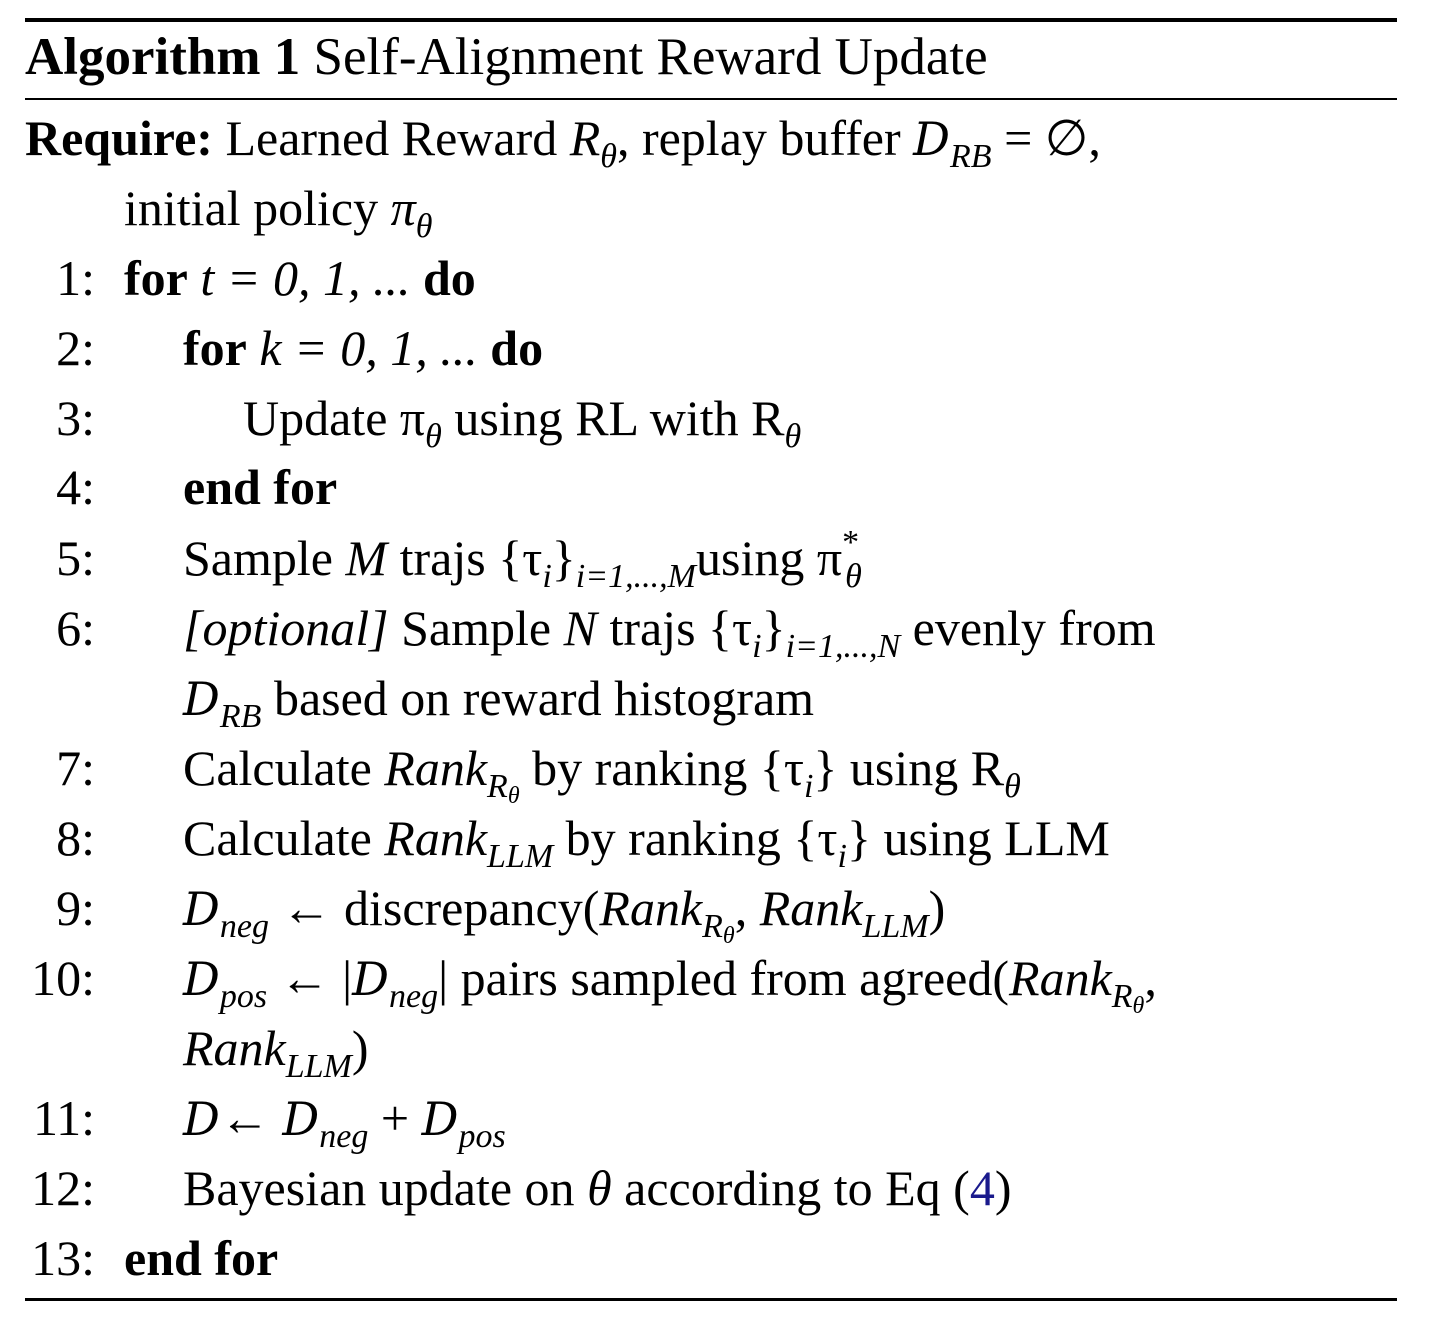  I want to click on top-rule, so click(711, 20).